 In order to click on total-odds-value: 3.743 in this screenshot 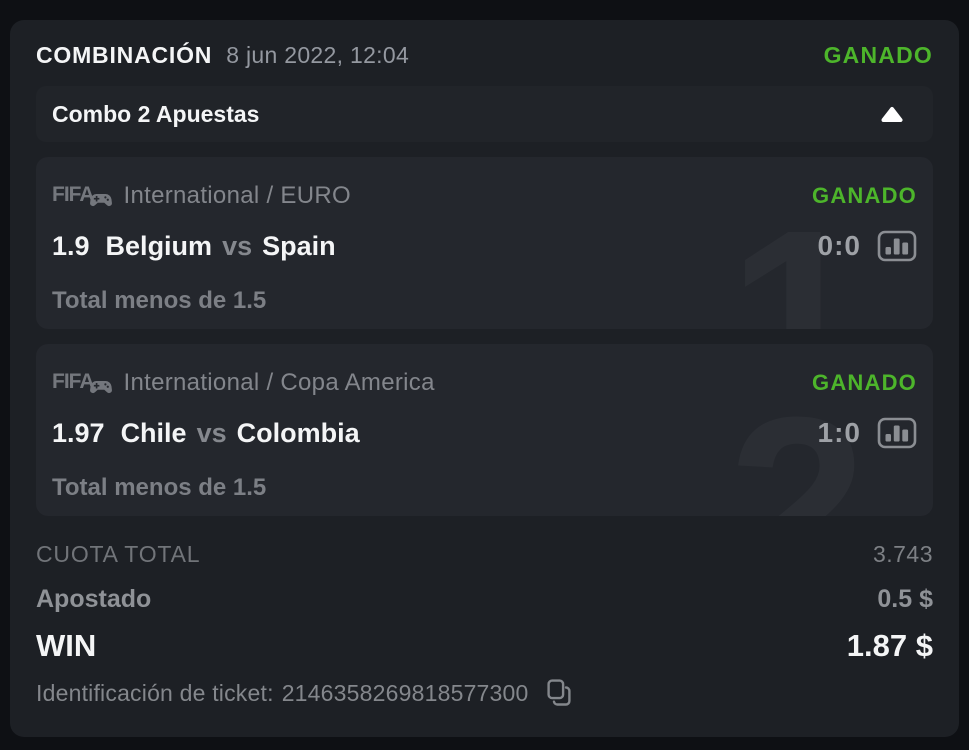, I will do `click(902, 553)`.